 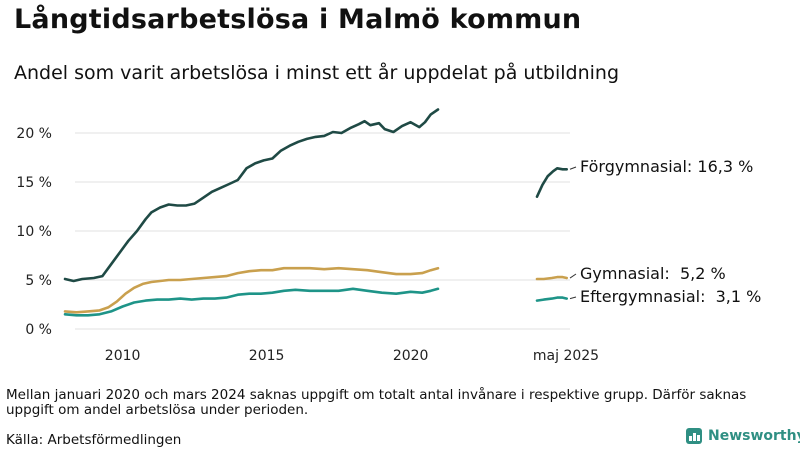 What do you see at coordinates (34, 232) in the screenshot?
I see `y-tick-label: 10 %` at bounding box center [34, 232].